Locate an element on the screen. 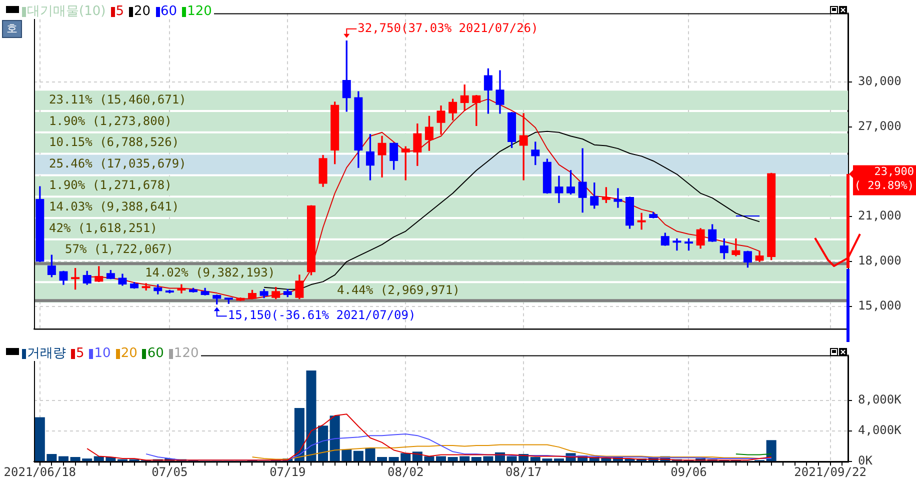 Image resolution: width=916 pixels, height=480 pixels. band-label: 25.46% (17,035,679) is located at coordinates (117, 163).